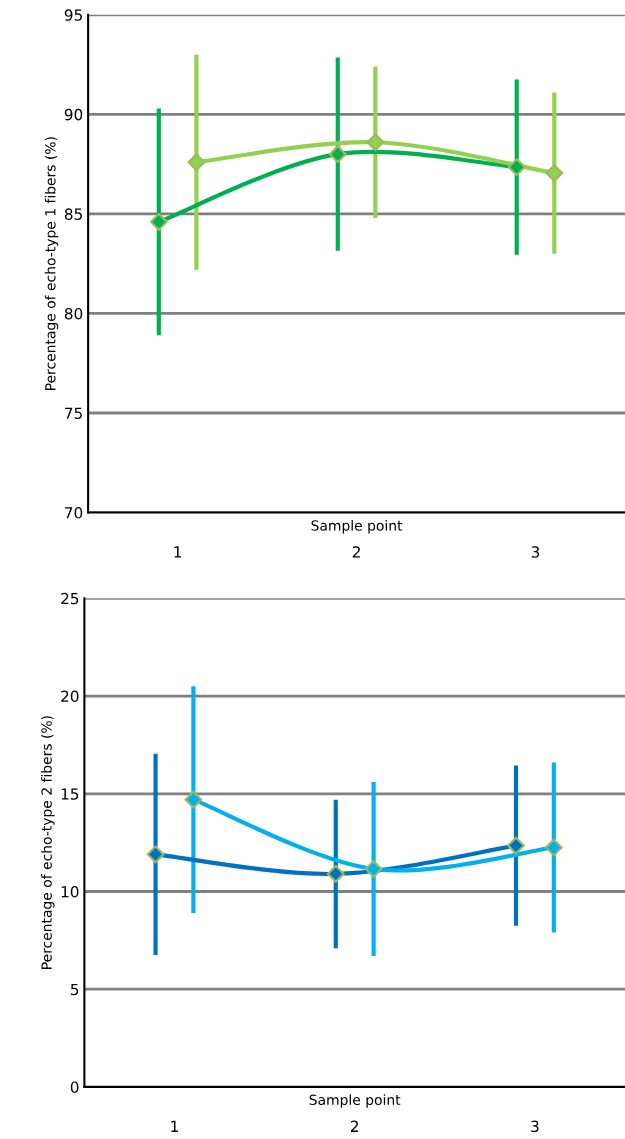  Describe the element at coordinates (70, 598) in the screenshot. I see `y-tick-label: 25` at that location.